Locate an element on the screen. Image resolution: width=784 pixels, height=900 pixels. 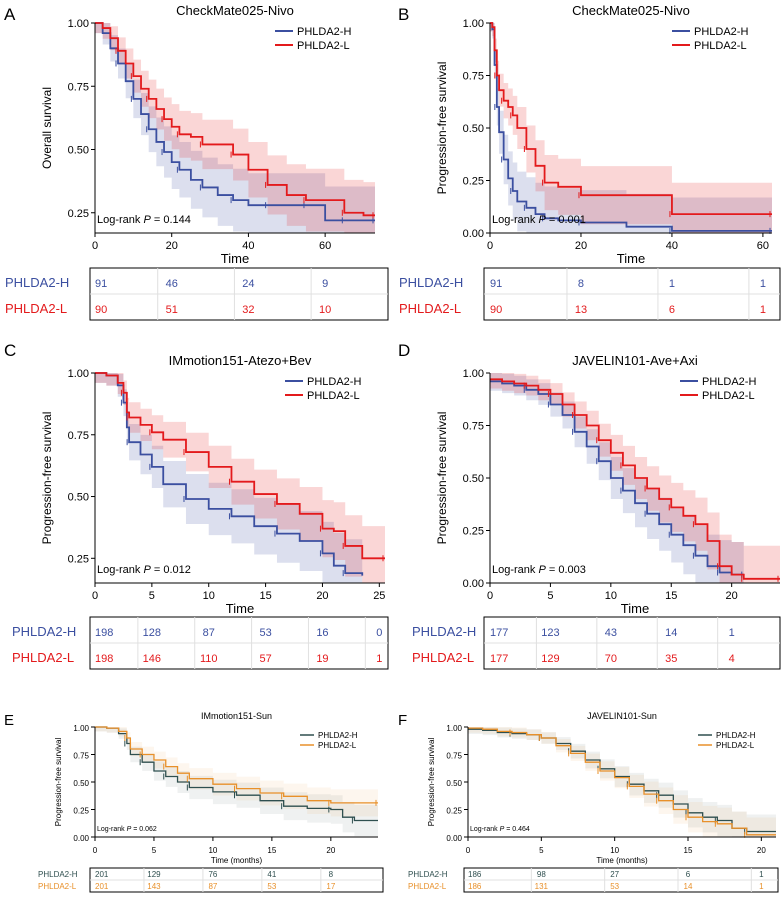
risk-table-count: 4 is located at coordinates (732, 659).